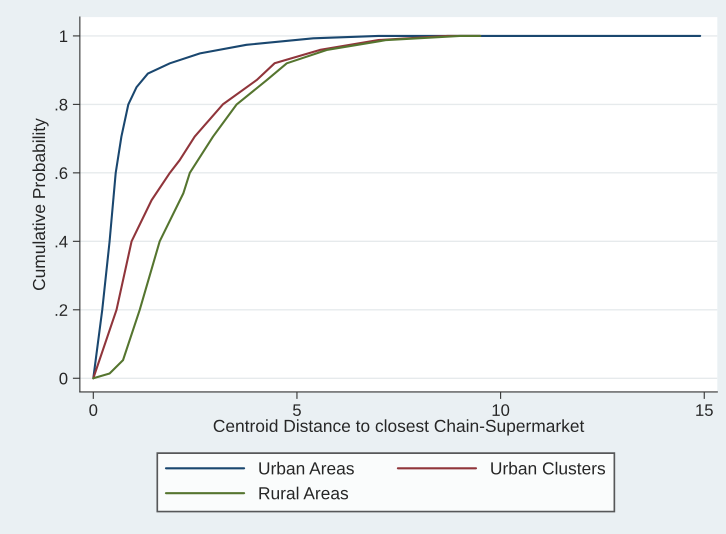 This screenshot has height=534, width=726. I want to click on y-axis-title: Cumulative Probability, so click(40, 204).